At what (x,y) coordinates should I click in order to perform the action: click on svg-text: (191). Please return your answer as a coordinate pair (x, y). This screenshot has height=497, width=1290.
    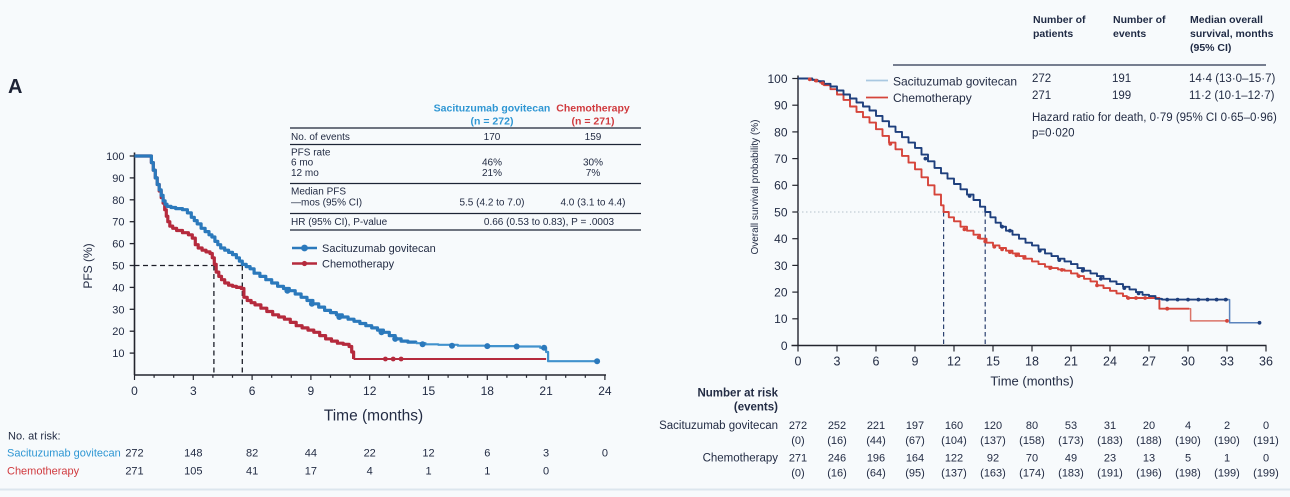
    Looking at the image, I should click on (1266, 441).